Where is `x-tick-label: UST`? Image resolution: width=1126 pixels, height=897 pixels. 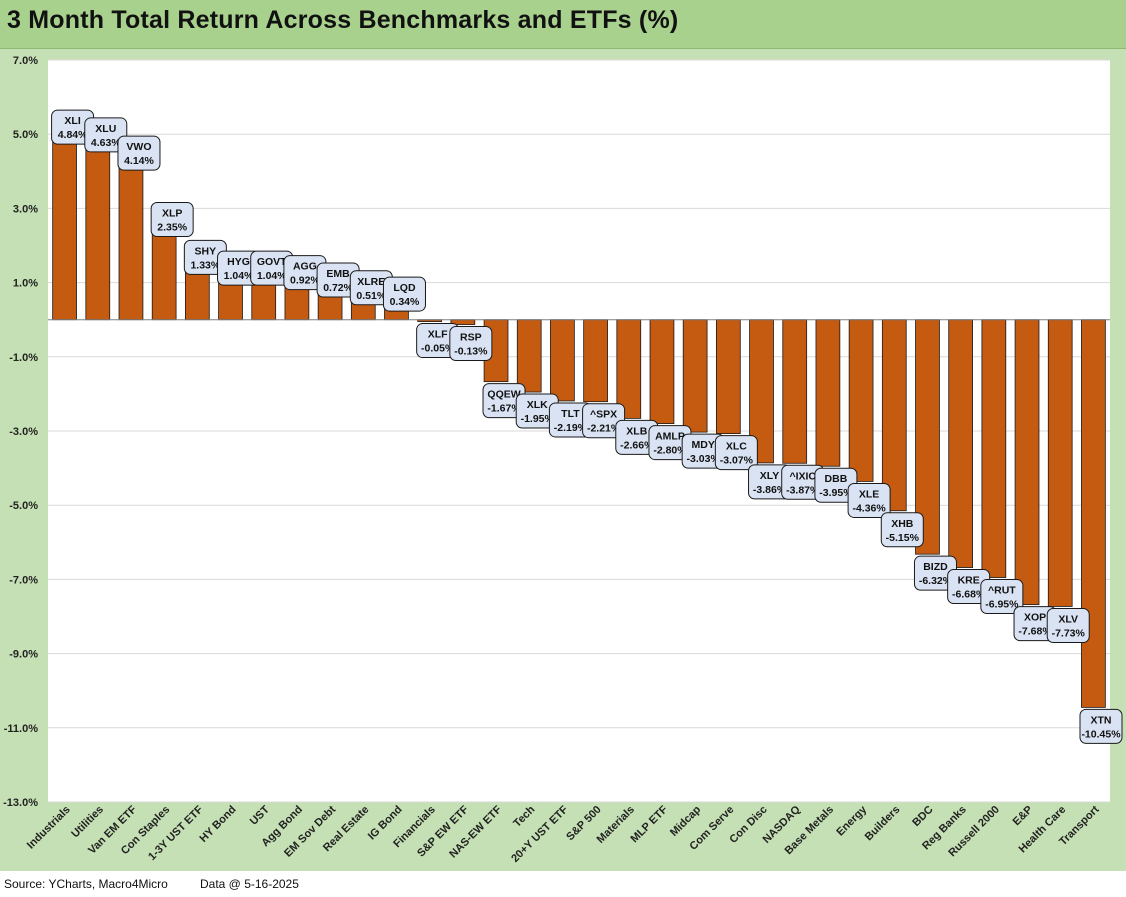 x-tick-label: UST is located at coordinates (260, 815).